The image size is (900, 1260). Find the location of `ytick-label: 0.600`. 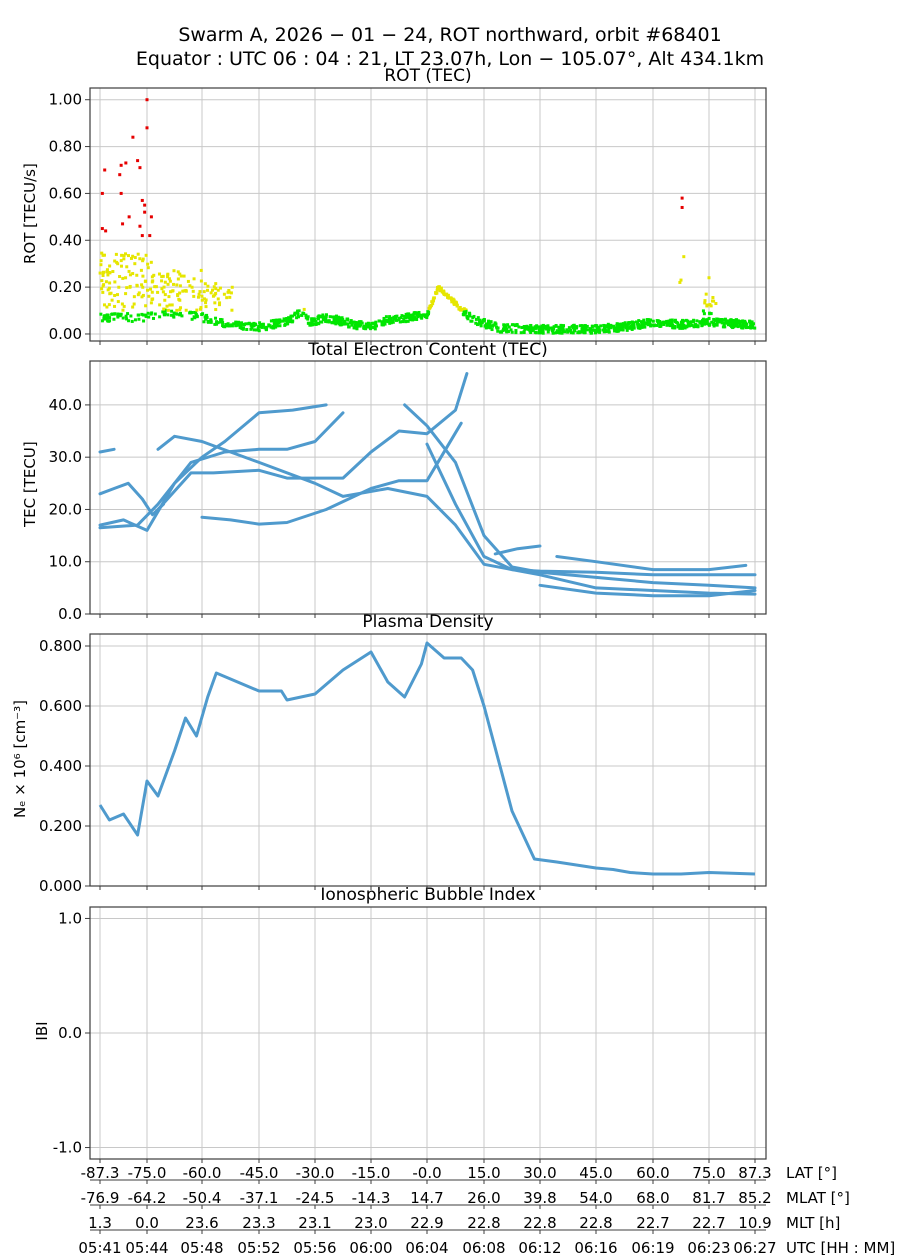

ytick-label: 0.600 is located at coordinates (60, 706).